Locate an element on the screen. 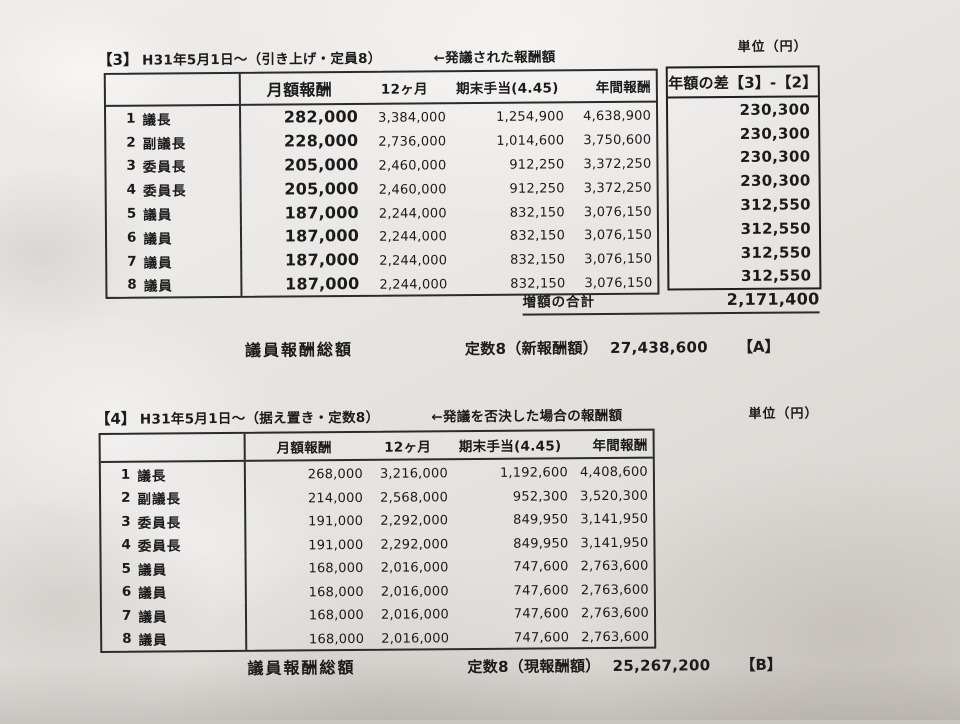 This screenshot has height=724, width=960. row-label-cell: 2 副議長 is located at coordinates (173, 497).